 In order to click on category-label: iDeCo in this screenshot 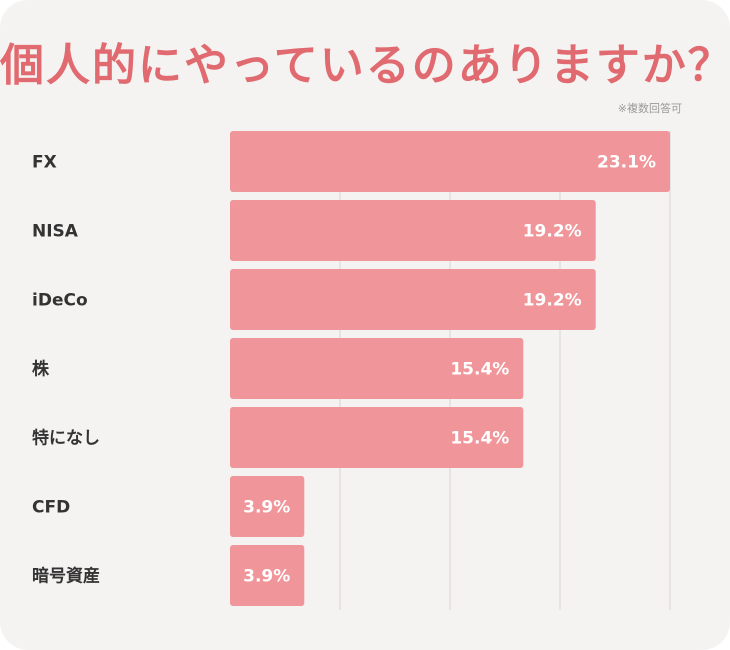, I will do `click(60, 301)`.